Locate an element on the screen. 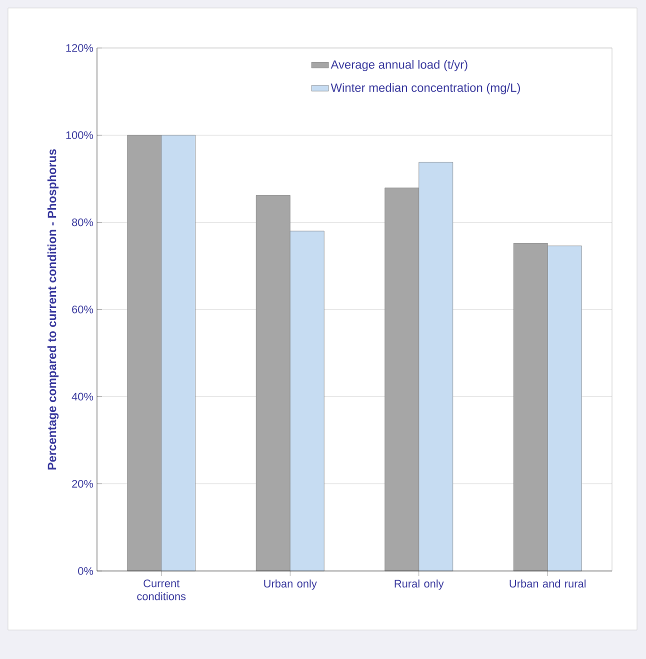 The width and height of the screenshot is (646, 659). x-tick-label: Current conditions is located at coordinates (161, 590).